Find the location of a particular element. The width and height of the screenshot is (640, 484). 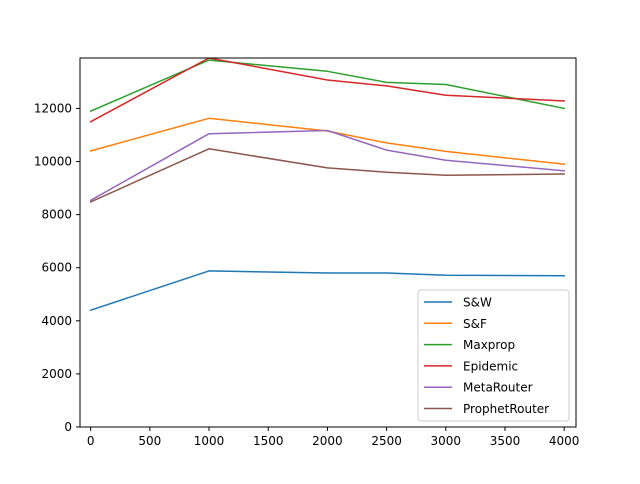

x-tick-label: 1500 is located at coordinates (268, 441).